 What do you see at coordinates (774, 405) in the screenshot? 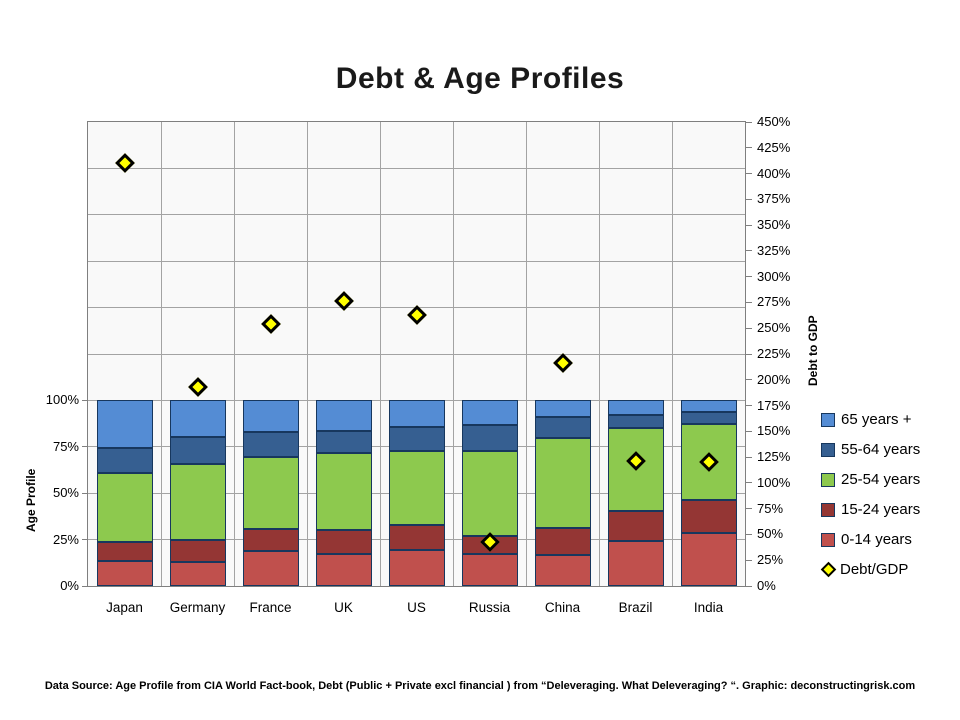
I see `right-axis-tick-label: 175%` at bounding box center [774, 405].